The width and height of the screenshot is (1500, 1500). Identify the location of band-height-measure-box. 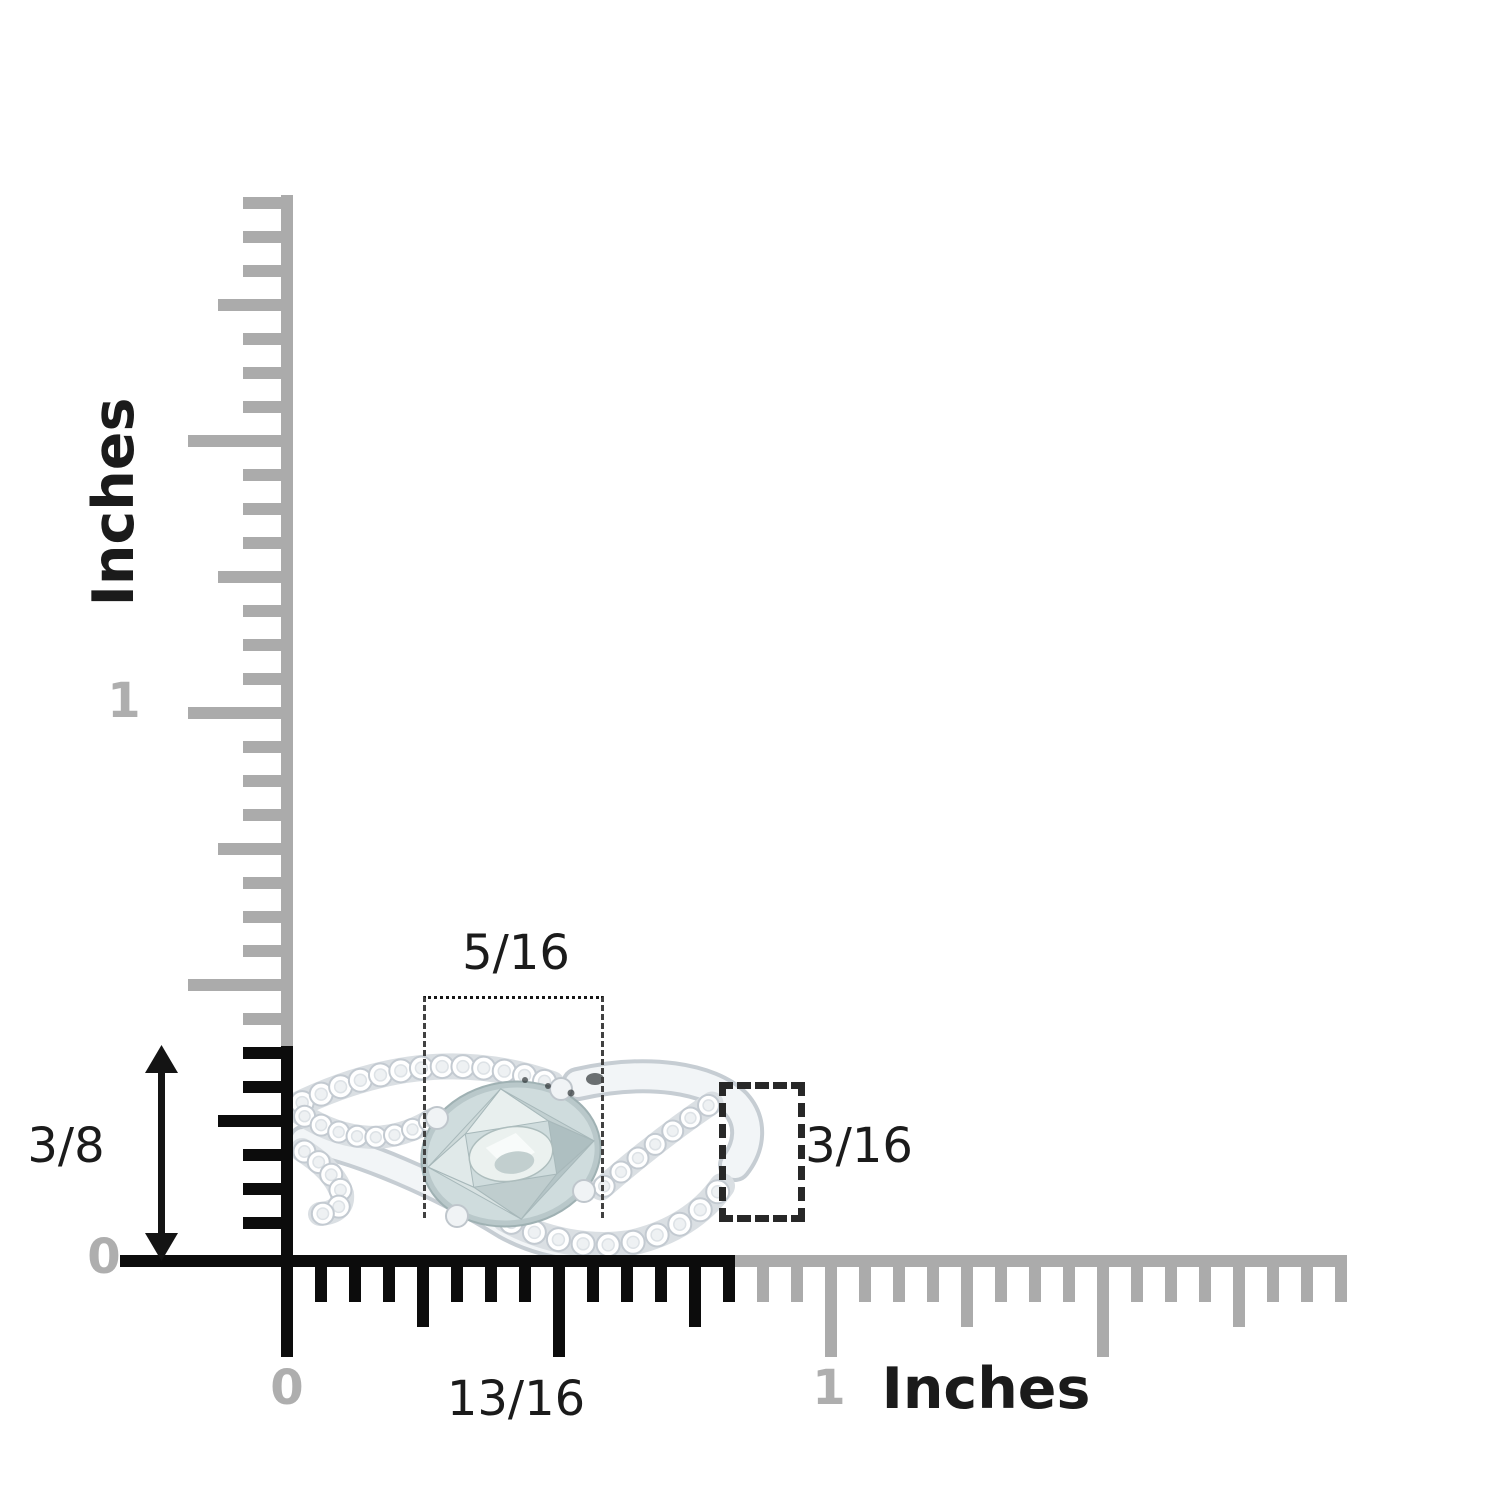
(762, 1152).